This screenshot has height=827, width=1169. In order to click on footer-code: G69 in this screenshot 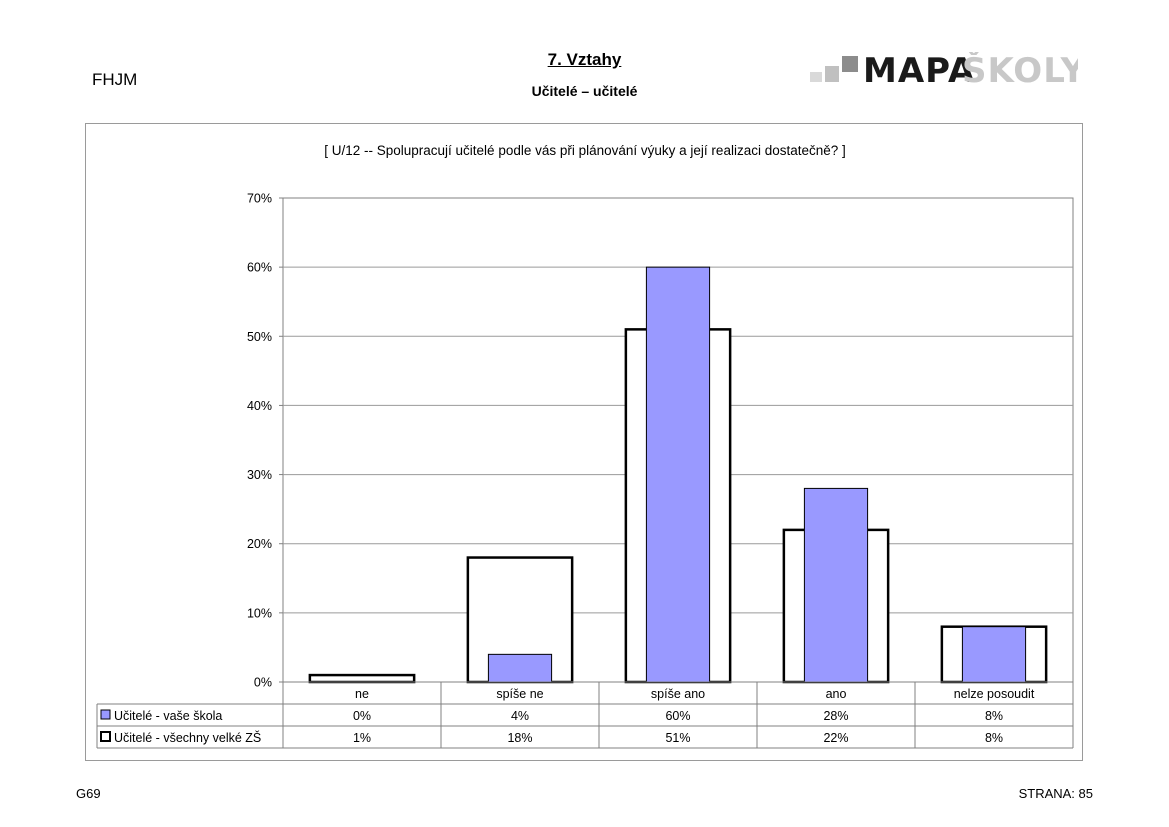, I will do `click(88, 793)`.